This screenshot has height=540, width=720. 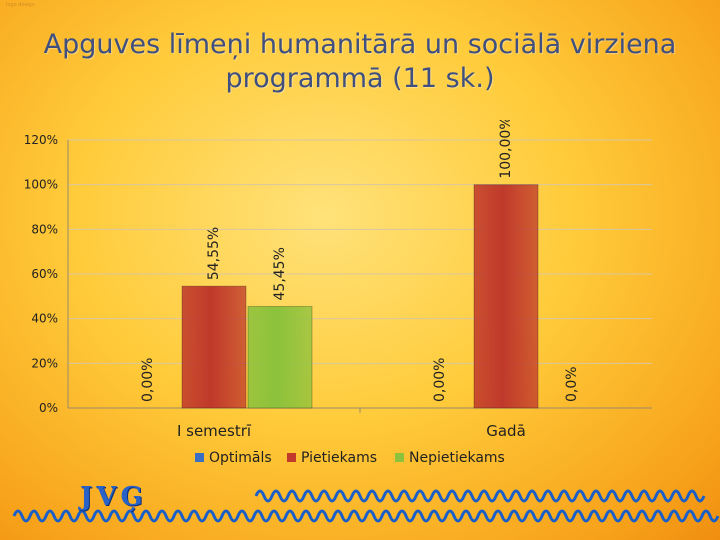 What do you see at coordinates (44, 229) in the screenshot?
I see `y-tick-label: 80%` at bounding box center [44, 229].